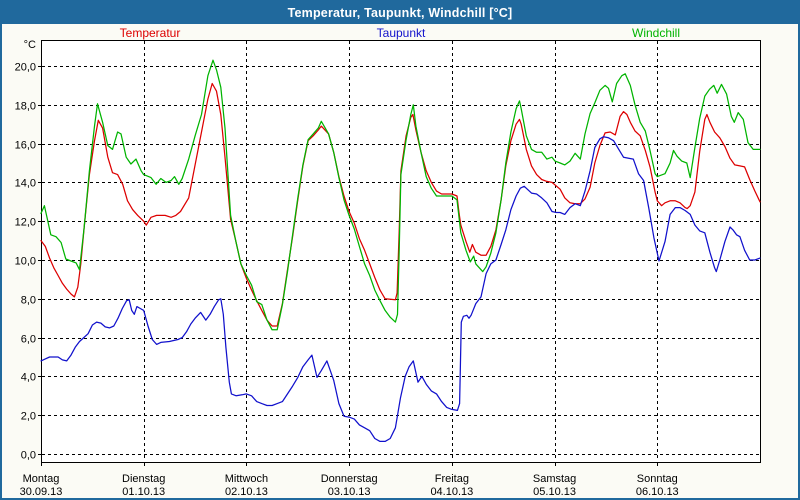 This screenshot has width=800, height=500. Describe the element at coordinates (25, 223) in the screenshot. I see `y-tick-label: 12,0` at that location.